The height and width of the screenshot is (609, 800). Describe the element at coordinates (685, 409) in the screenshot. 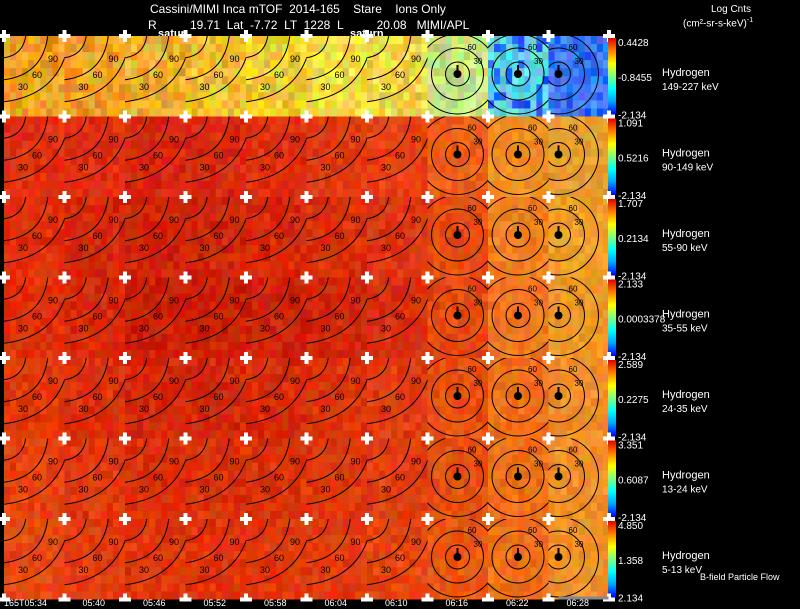

I see `energy-range: 24-35 keV` at that location.